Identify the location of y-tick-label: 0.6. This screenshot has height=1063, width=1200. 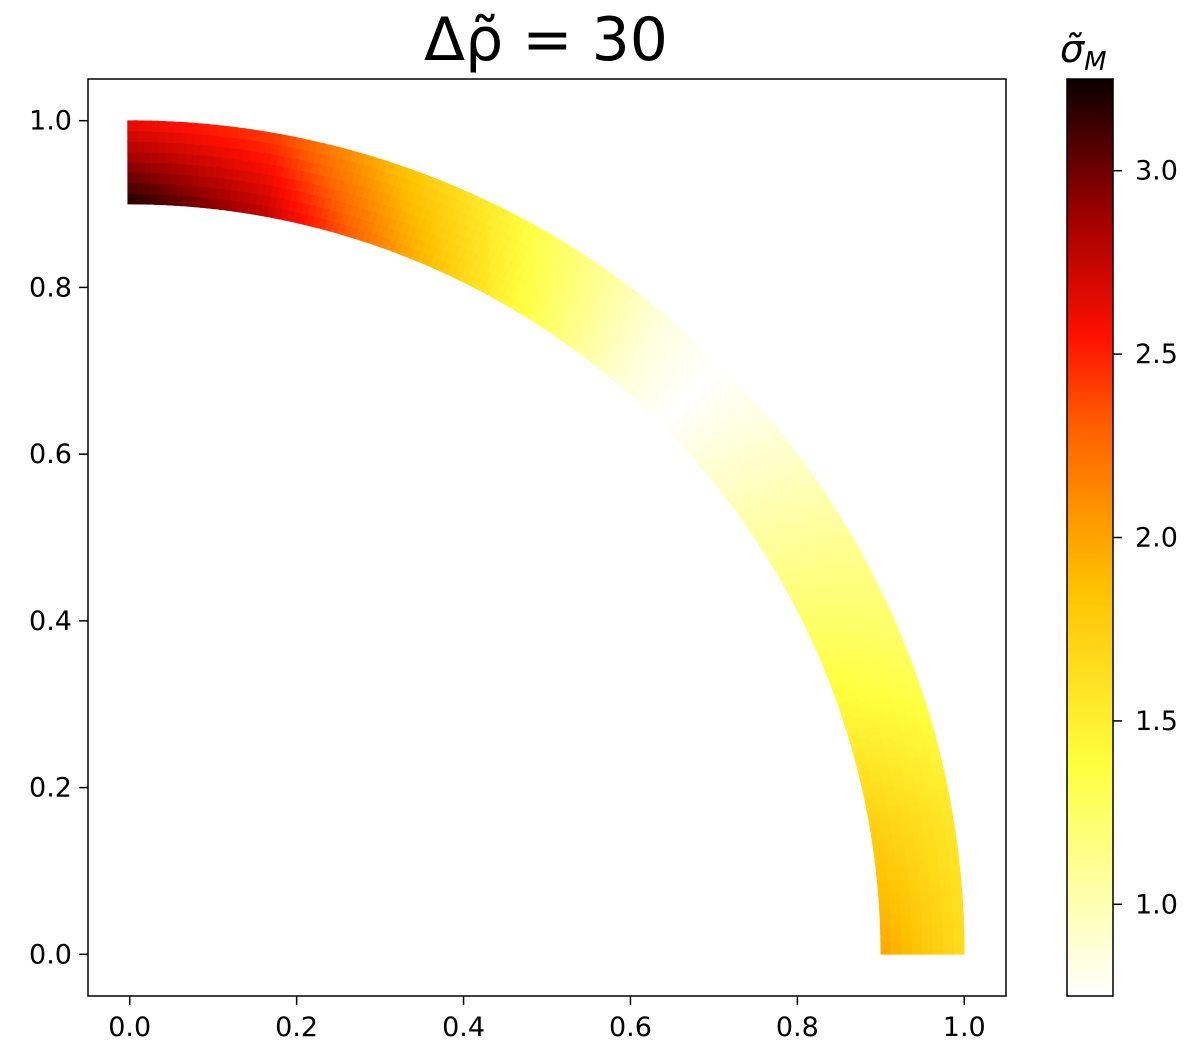
(50, 454).